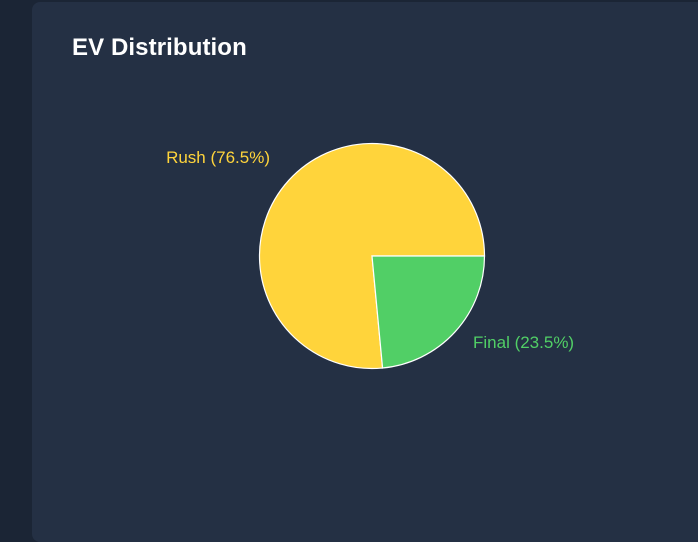 This screenshot has width=698, height=542. I want to click on card-title: EV Distribution, so click(159, 47).